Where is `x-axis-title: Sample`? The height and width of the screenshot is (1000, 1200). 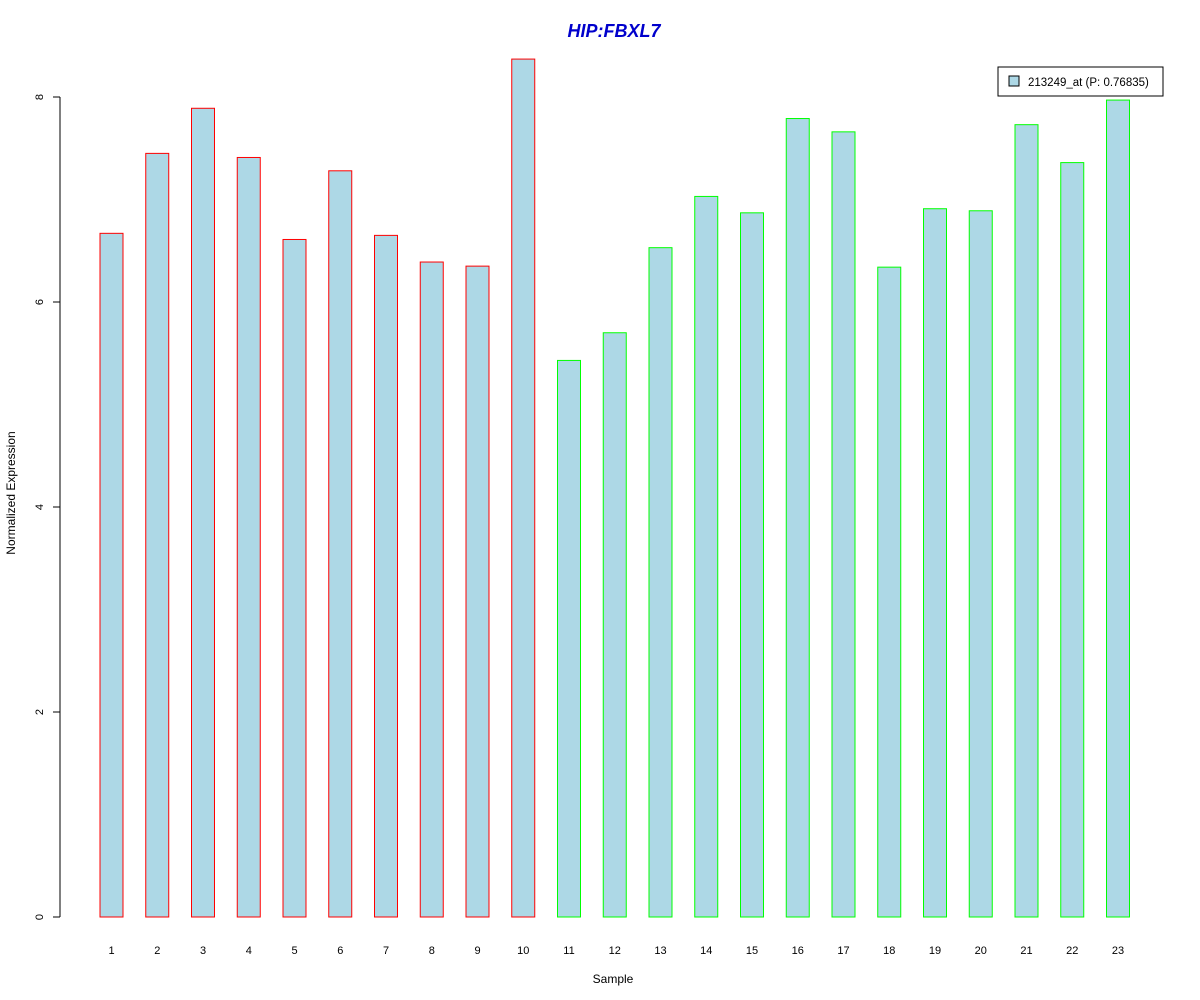 x-axis-title: Sample is located at coordinates (613, 979).